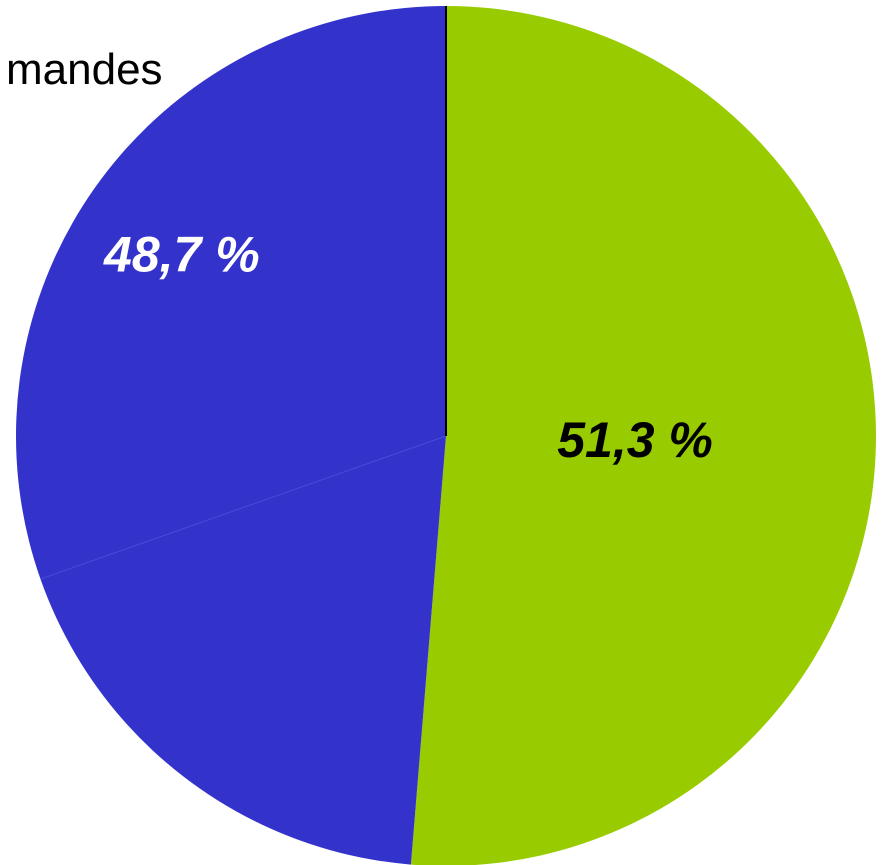 Image resolution: width=885 pixels, height=865 pixels. What do you see at coordinates (181, 255) in the screenshot?
I see `slice-value-label-2: 48,7 %` at bounding box center [181, 255].